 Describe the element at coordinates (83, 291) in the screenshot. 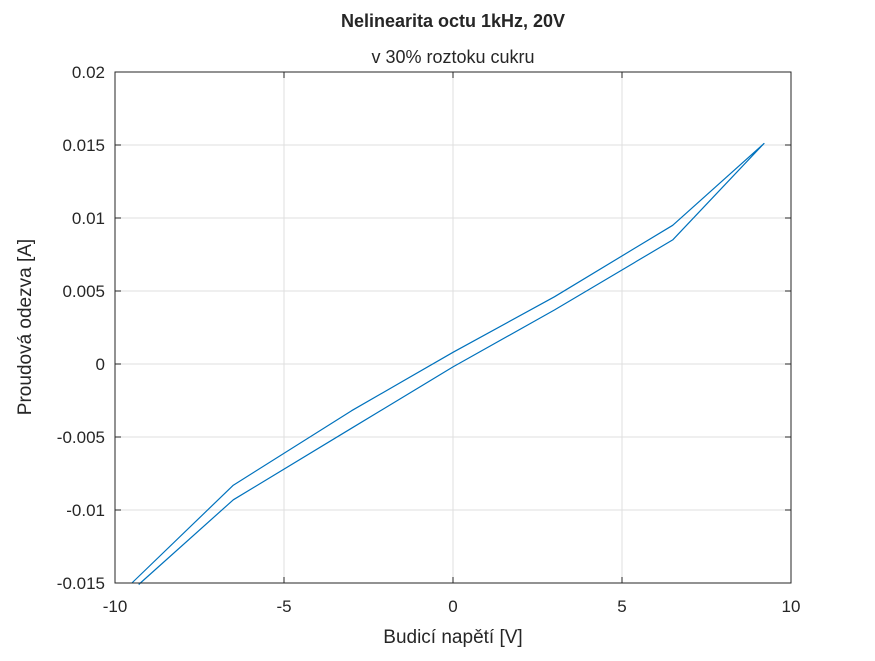

I see `y-tick-label: 0.005` at that location.